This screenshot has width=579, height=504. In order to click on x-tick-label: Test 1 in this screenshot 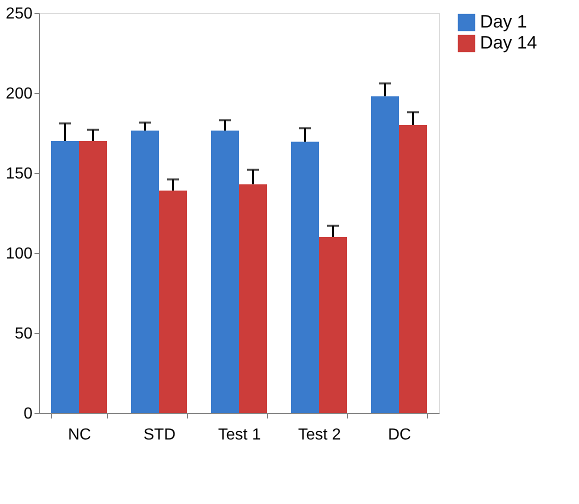, I will do `click(239, 435)`.